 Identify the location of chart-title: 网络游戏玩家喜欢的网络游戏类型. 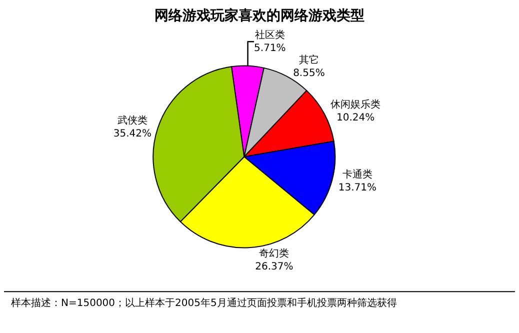
(259, 15).